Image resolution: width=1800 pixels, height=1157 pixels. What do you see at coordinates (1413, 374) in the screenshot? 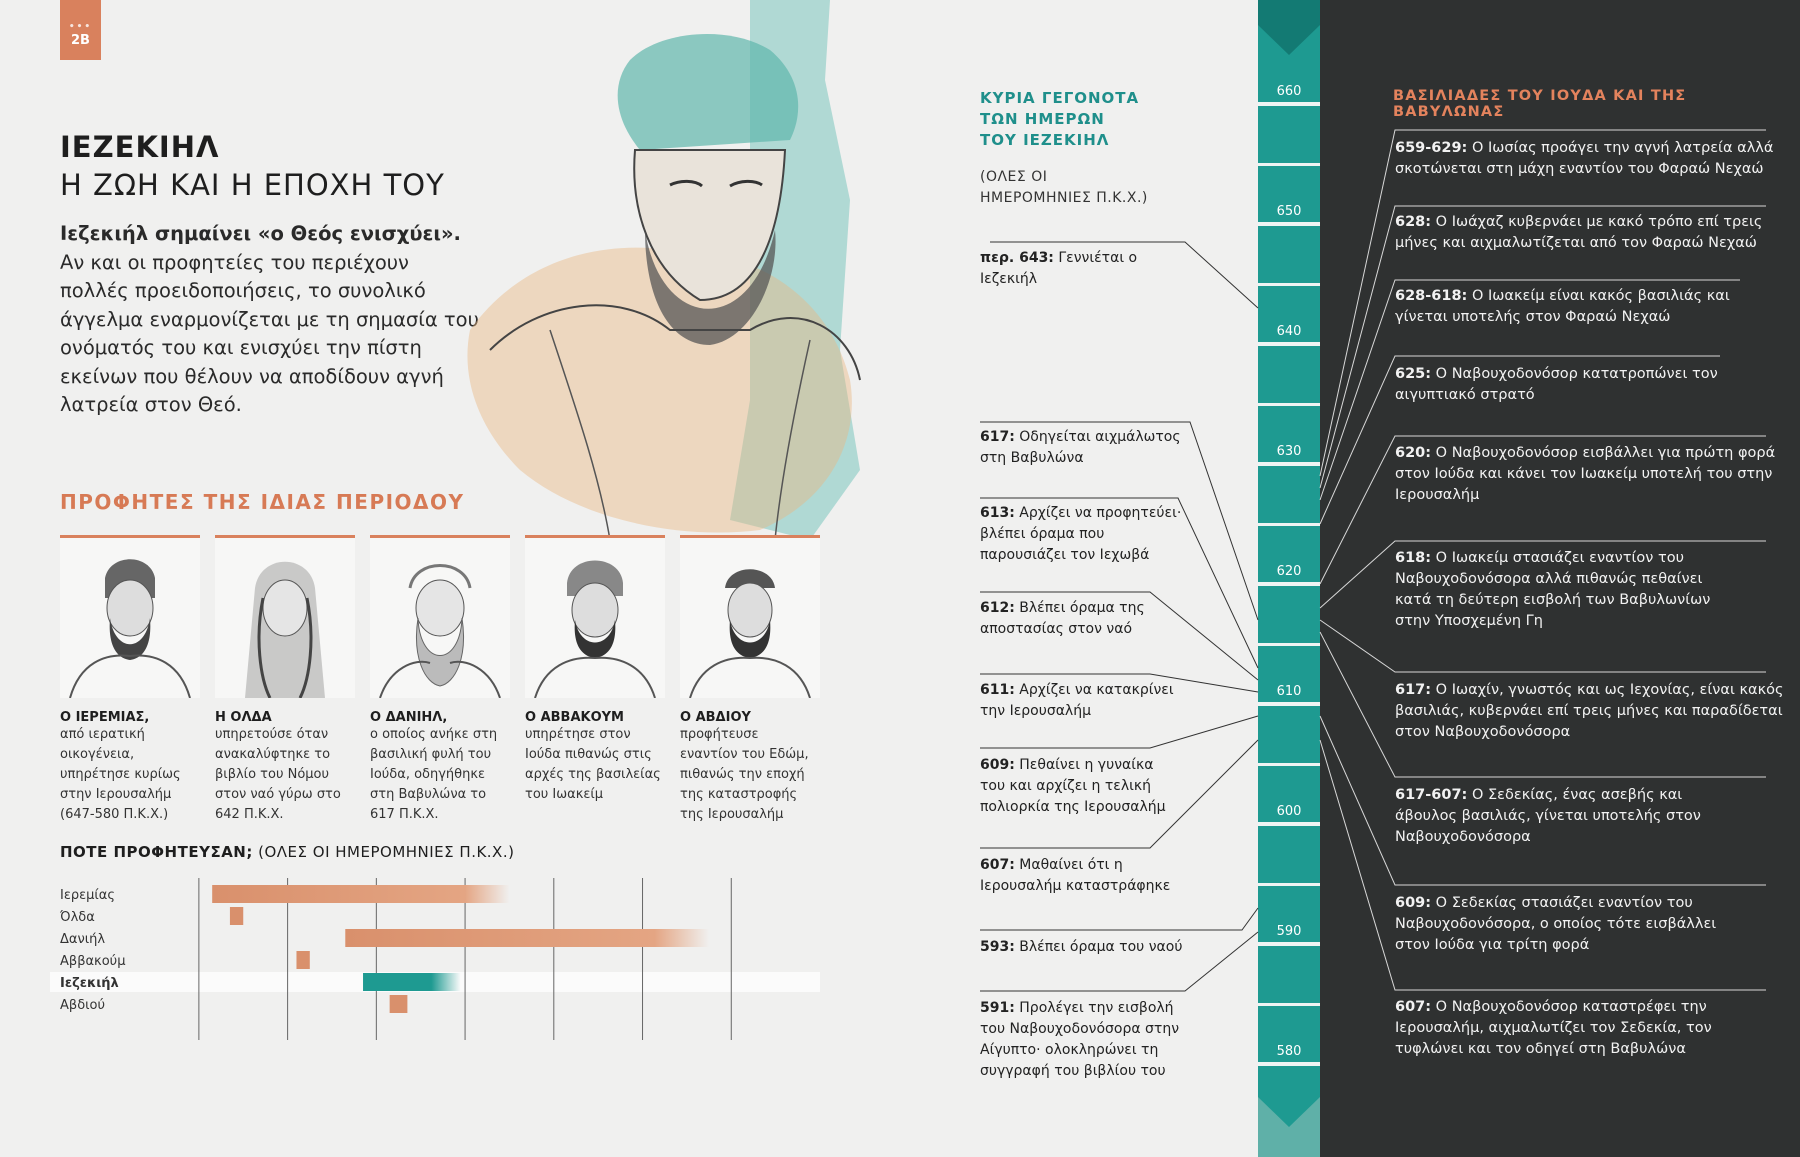
I see `king-date: 625:` at bounding box center [1413, 374].